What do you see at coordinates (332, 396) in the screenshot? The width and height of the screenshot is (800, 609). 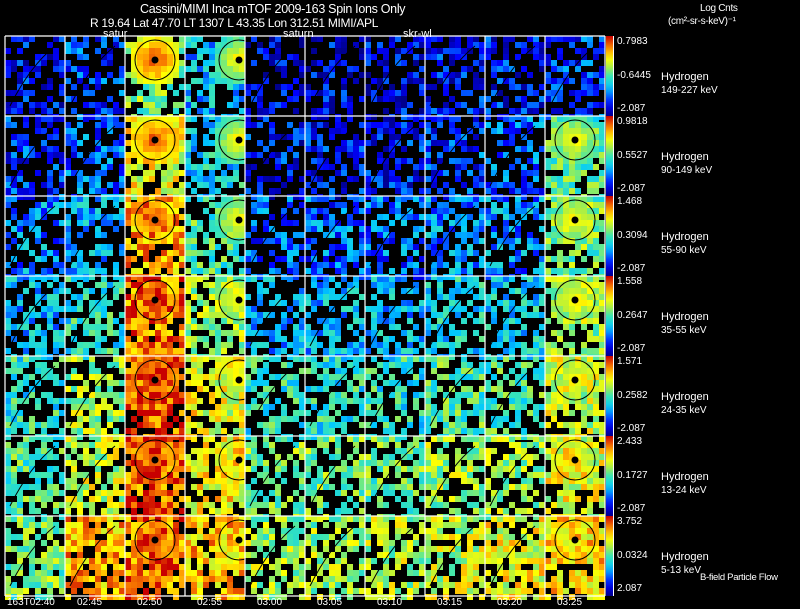 I see `contour-line` at bounding box center [332, 396].